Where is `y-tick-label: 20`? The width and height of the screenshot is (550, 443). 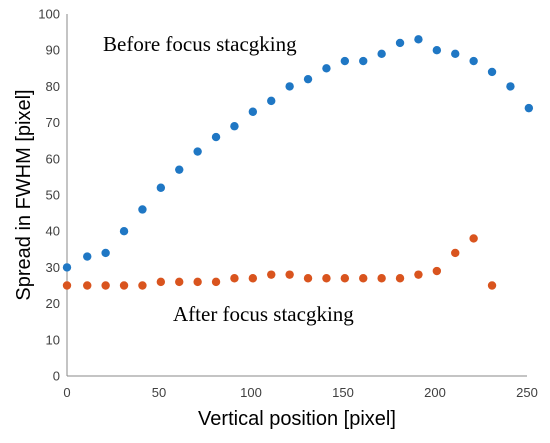 y-tick-label: 20 is located at coordinates (53, 303).